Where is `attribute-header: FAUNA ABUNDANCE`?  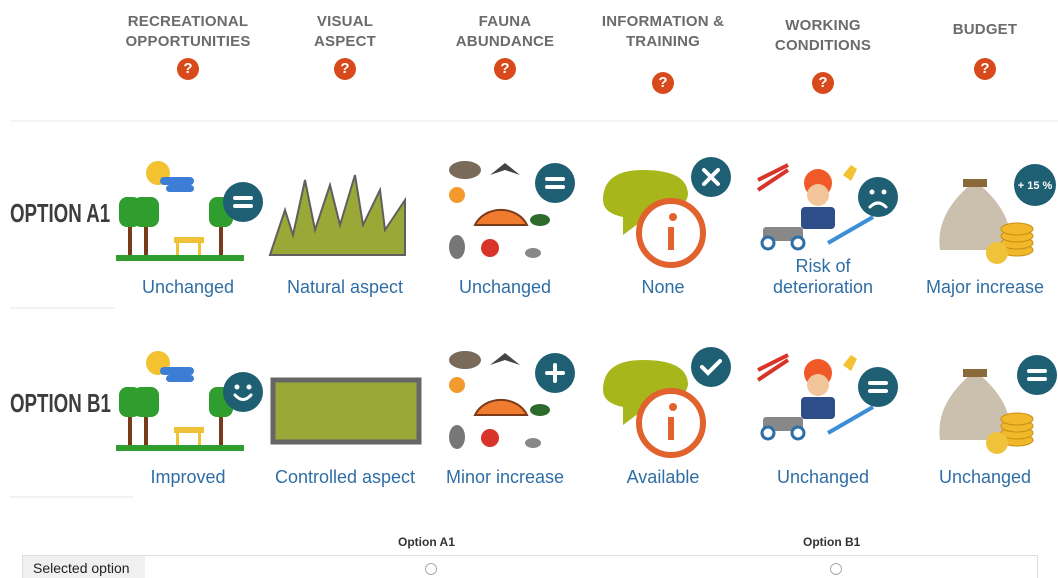 attribute-header: FAUNA ABUNDANCE is located at coordinates (505, 31).